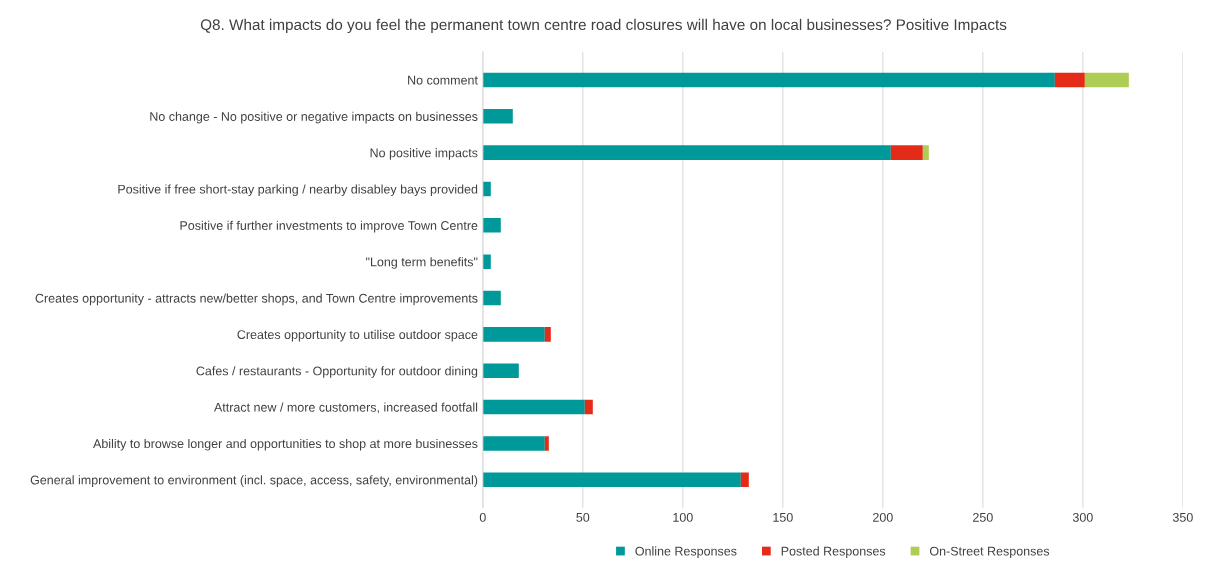 Image resolution: width=1207 pixels, height=577 pixels. Describe the element at coordinates (1182, 517) in the screenshot. I see `x-tick-label: 350` at that location.